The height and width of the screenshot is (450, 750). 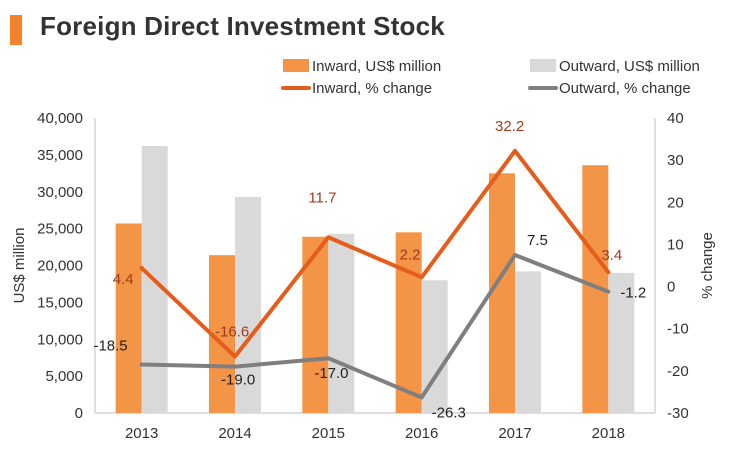 I want to click on data-label-inward-pct: -16.6, so click(x=232, y=332).